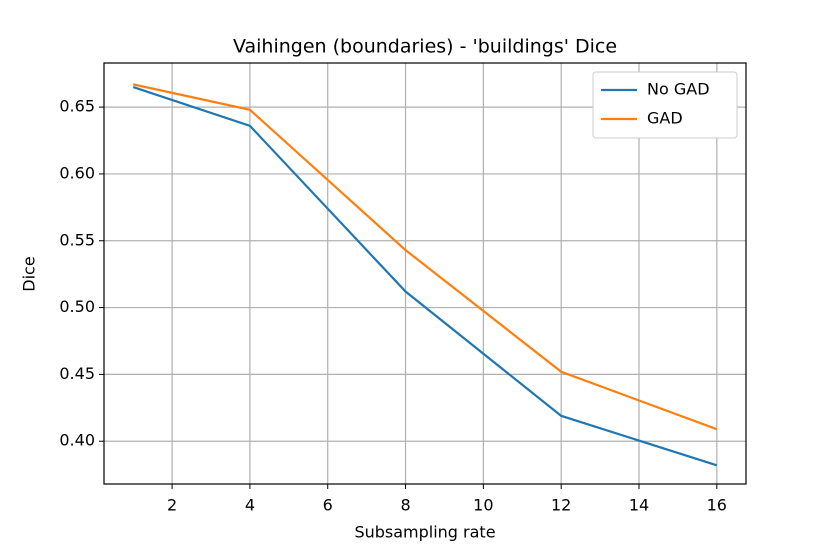 This screenshot has width=830, height=554. I want to click on y-tick-label: 0.60, so click(77, 172).